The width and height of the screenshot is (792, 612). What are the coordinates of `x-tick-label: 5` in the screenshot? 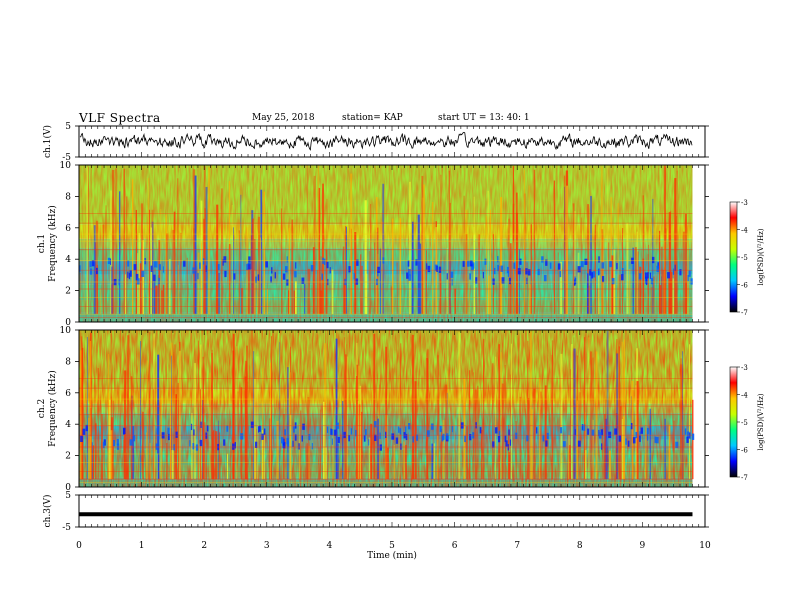 It's located at (392, 546).